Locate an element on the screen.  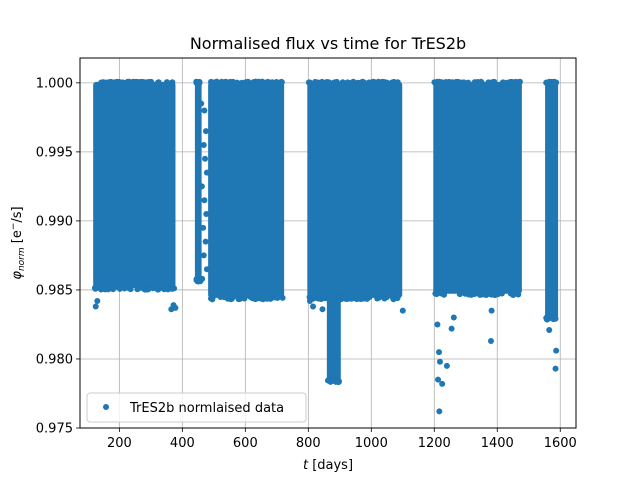
x-tick-label: 1600 is located at coordinates (560, 443).